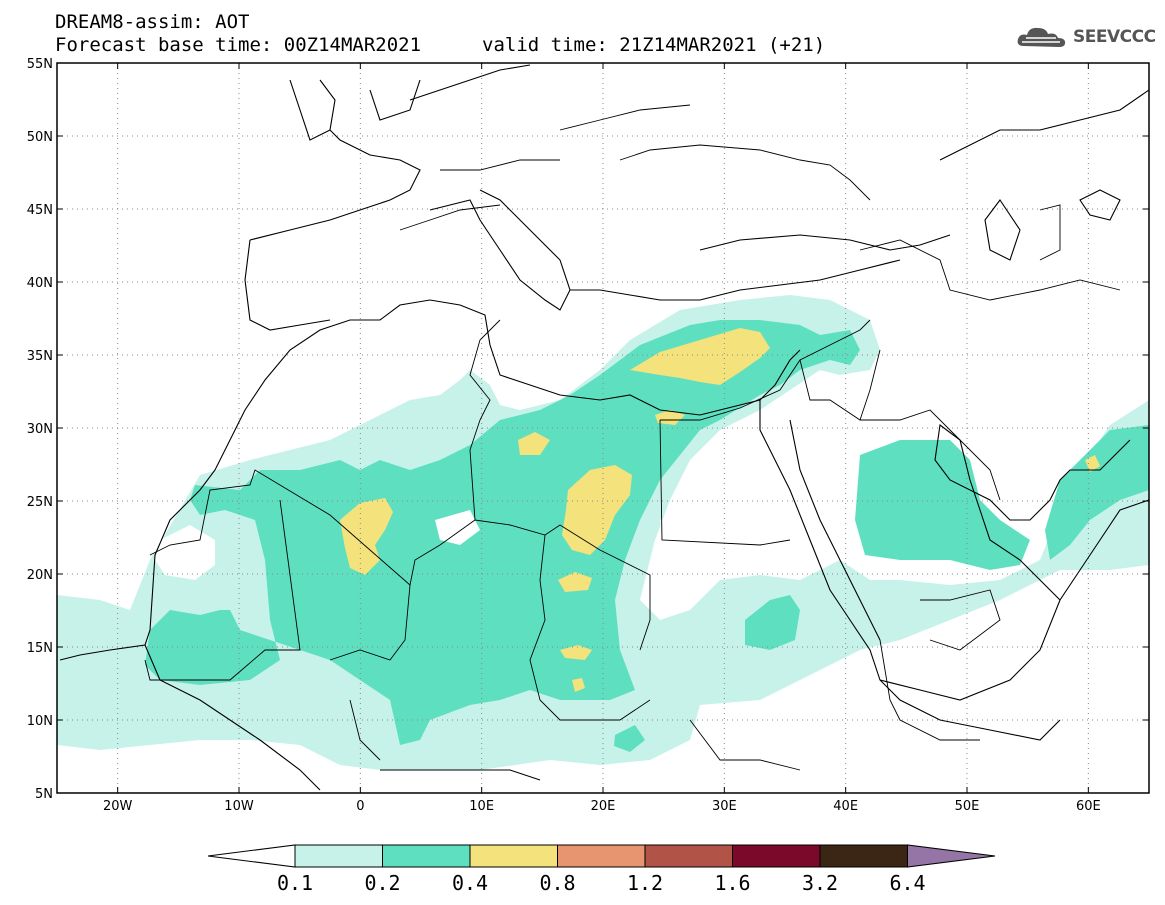 This screenshot has height=905, width=1165. Describe the element at coordinates (482, 525) in the screenshot. I see `aot-clear-patches` at that location.